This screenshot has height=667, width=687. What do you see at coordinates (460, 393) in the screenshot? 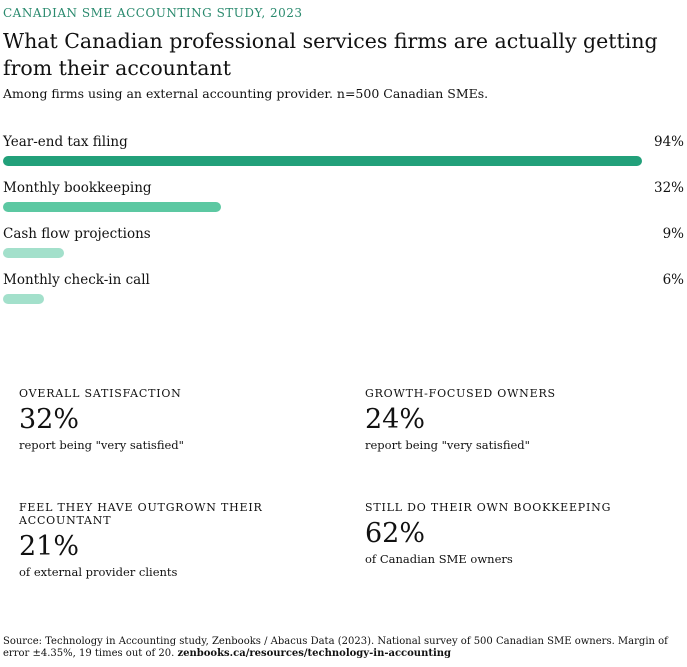
I see `stat-label: GROWTH-FOCUSED OWNERS` at bounding box center [460, 393].